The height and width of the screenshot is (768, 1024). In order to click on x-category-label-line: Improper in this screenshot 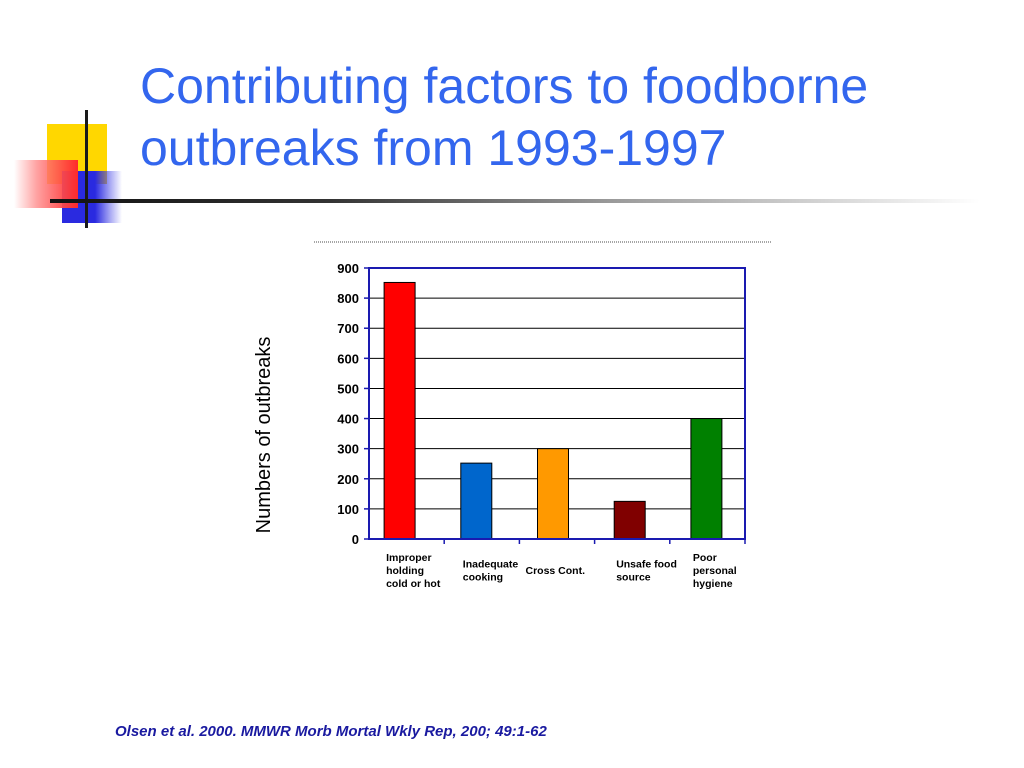, I will do `click(409, 558)`.